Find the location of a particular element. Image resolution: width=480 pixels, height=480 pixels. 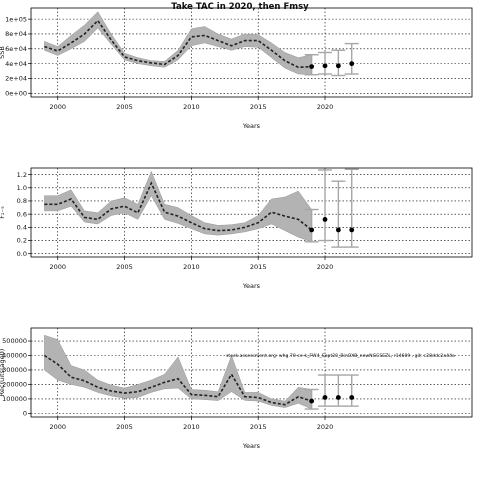

y-tick-label: 1.2 is located at coordinates (22, 175).